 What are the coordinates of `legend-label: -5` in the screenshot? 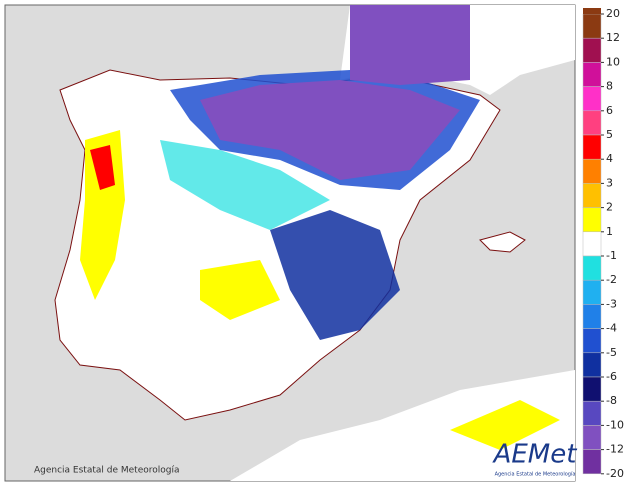 It's located at (611, 352).